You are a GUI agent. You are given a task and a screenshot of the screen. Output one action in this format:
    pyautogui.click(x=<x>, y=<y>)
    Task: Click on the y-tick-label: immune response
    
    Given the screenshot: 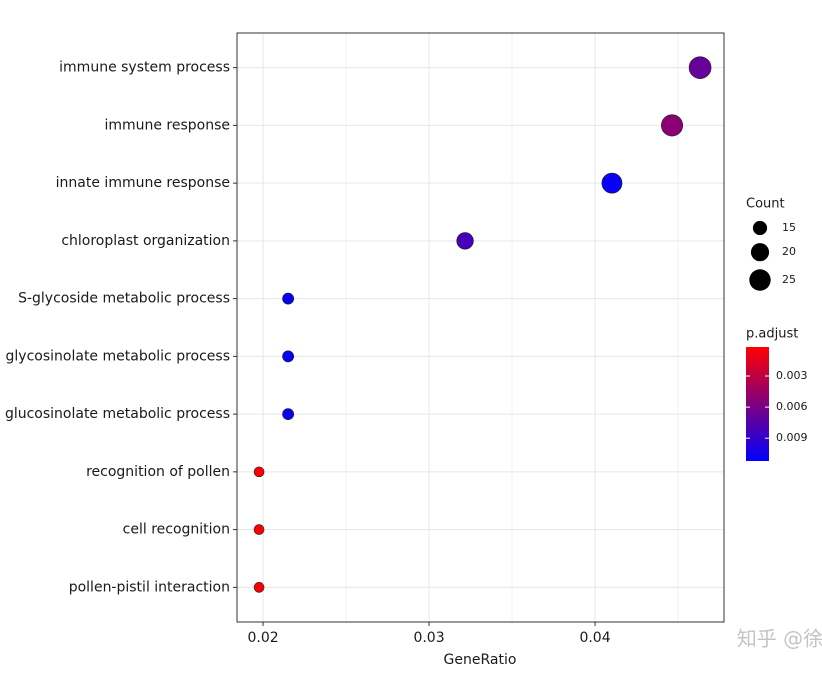 What is the action you would take?
    pyautogui.click(x=167, y=125)
    